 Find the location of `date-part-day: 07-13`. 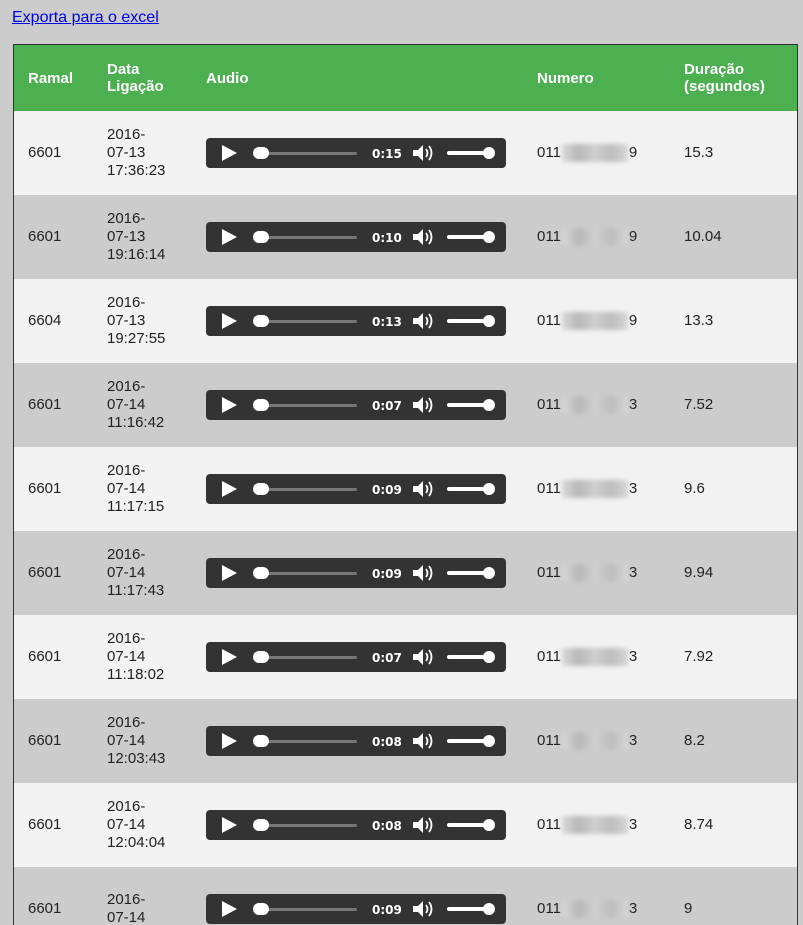

date-part-day: 07-13 is located at coordinates (126, 236).